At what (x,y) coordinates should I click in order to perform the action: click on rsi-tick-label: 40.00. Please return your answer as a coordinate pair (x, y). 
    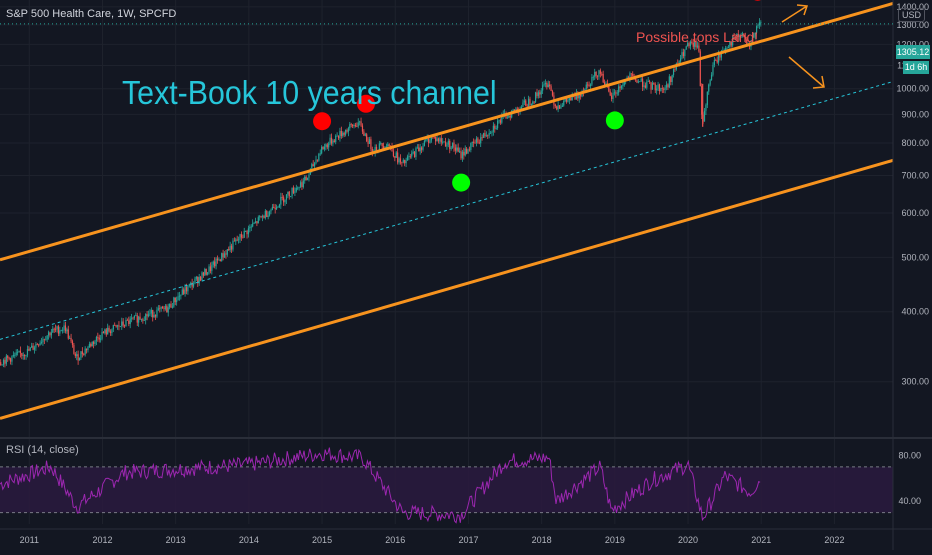
    Looking at the image, I should click on (909, 501).